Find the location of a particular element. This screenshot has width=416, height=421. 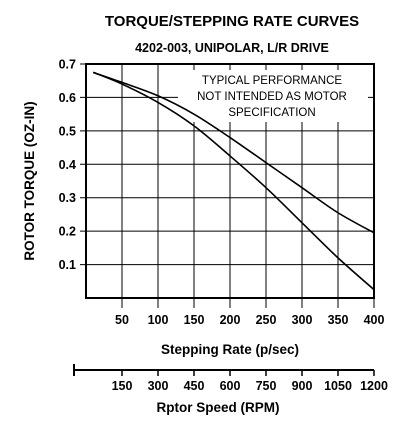

x-tick-label: 400 is located at coordinates (374, 320).